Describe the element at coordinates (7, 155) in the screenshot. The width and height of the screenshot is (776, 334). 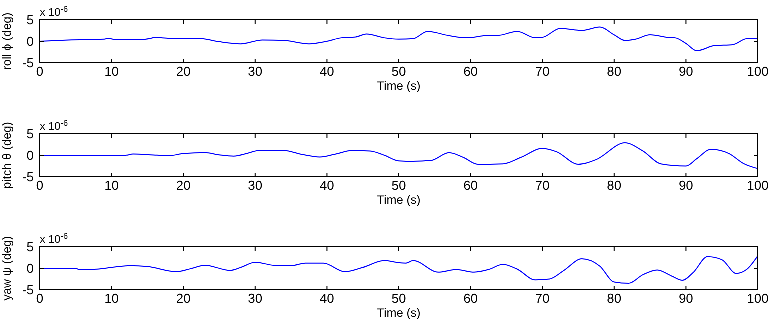
I see `y-axis-title: pitch θ (deg)` at that location.